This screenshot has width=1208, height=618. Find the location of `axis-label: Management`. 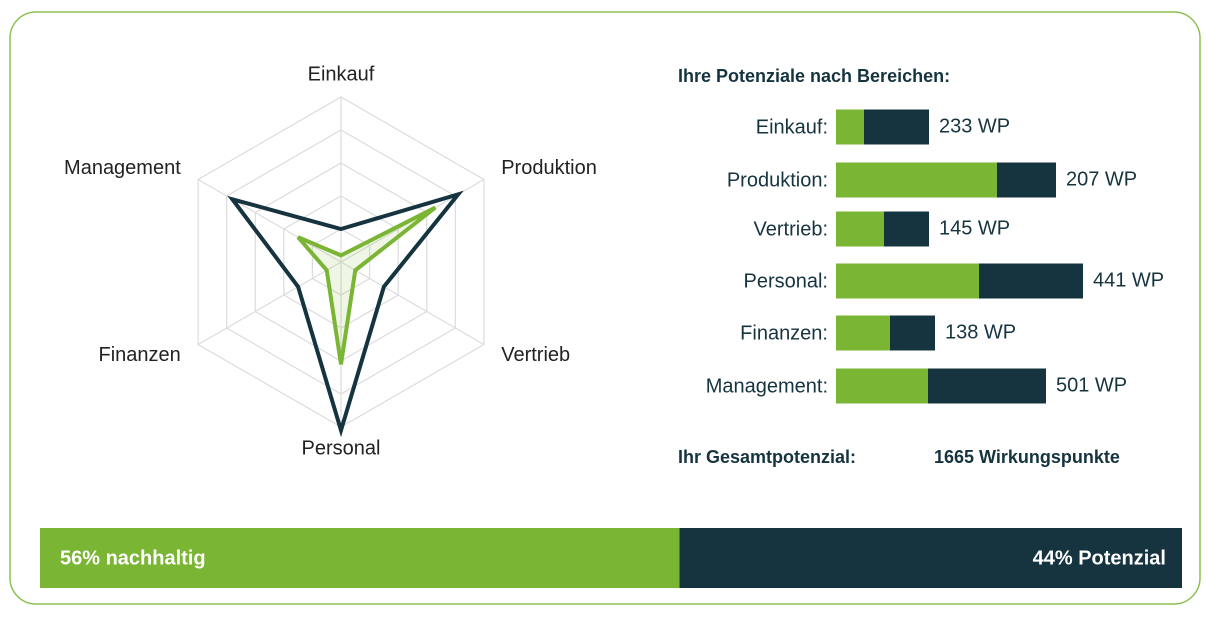

axis-label: Management is located at coordinates (122, 168).